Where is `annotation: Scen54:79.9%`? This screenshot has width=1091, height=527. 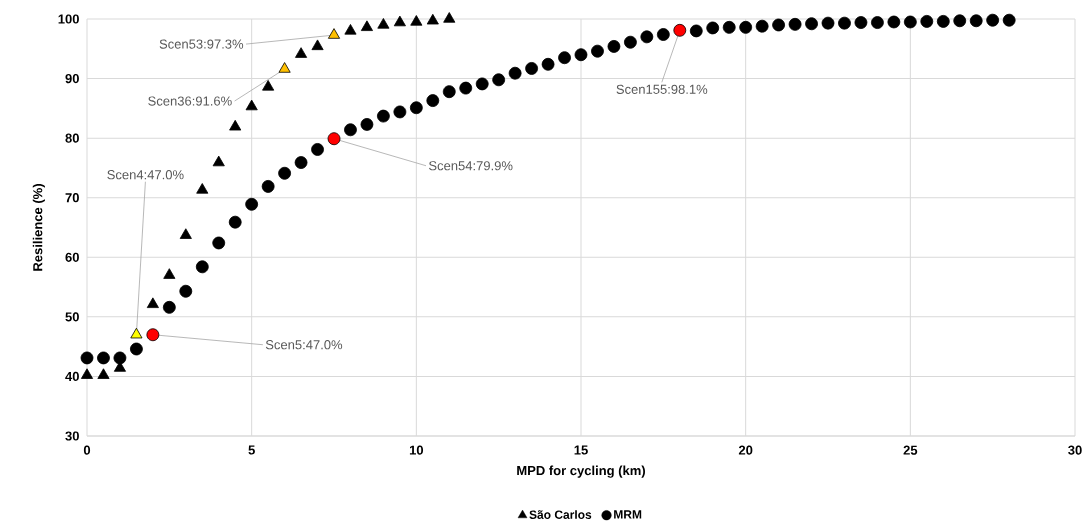 annotation: Scen54:79.9% is located at coordinates (471, 166).